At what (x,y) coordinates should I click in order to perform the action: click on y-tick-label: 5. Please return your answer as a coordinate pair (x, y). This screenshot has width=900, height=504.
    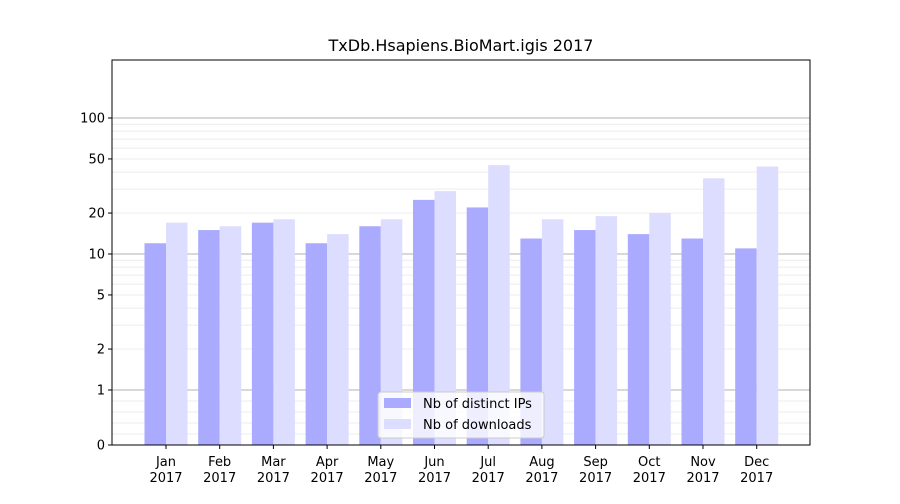
    Looking at the image, I should click on (101, 295).